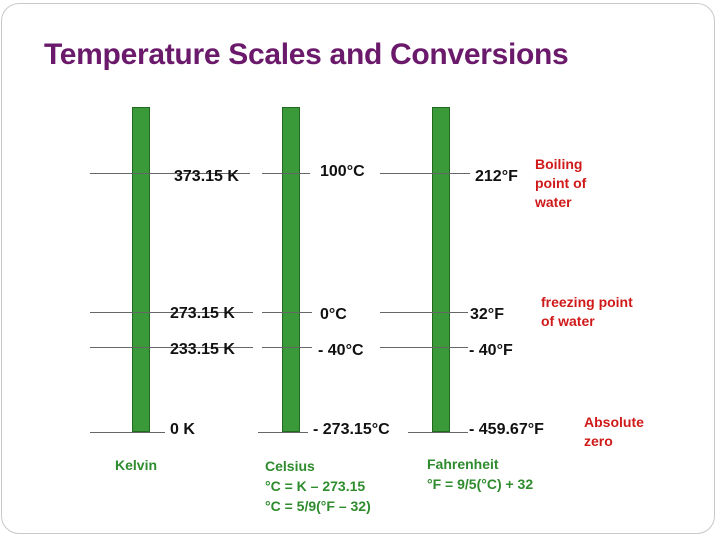  Describe the element at coordinates (587, 312) in the screenshot. I see `freezing-point-note: freezing point of water` at that location.